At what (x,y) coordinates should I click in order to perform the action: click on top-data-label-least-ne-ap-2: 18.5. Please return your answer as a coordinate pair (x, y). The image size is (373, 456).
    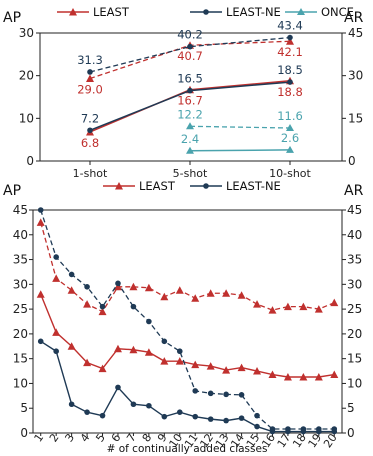
    Looking at the image, I should click on (290, 70).